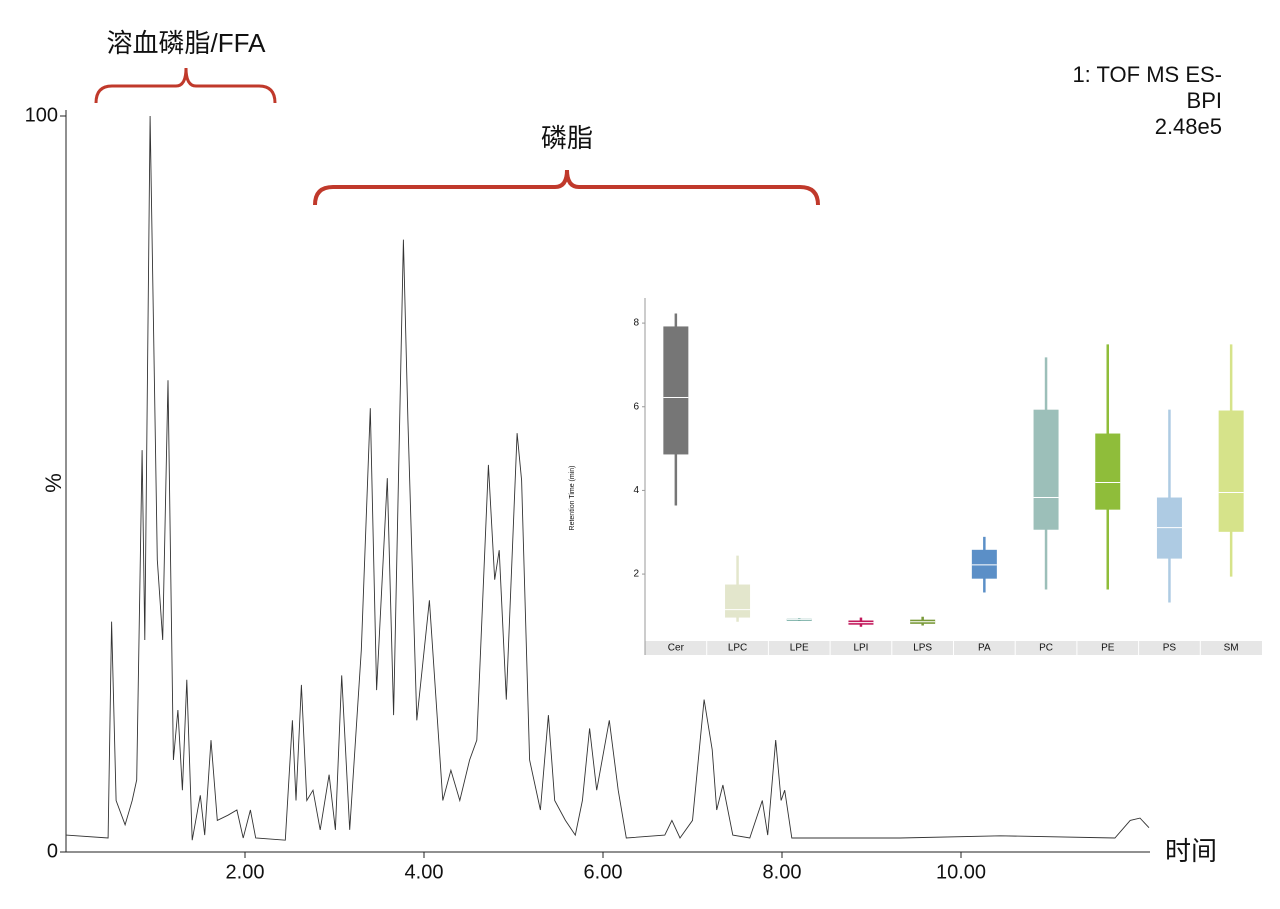 This screenshot has width=1280, height=909. What do you see at coordinates (922, 648) in the screenshot?
I see `inset-x-tick-label: LPS` at bounding box center [922, 648].